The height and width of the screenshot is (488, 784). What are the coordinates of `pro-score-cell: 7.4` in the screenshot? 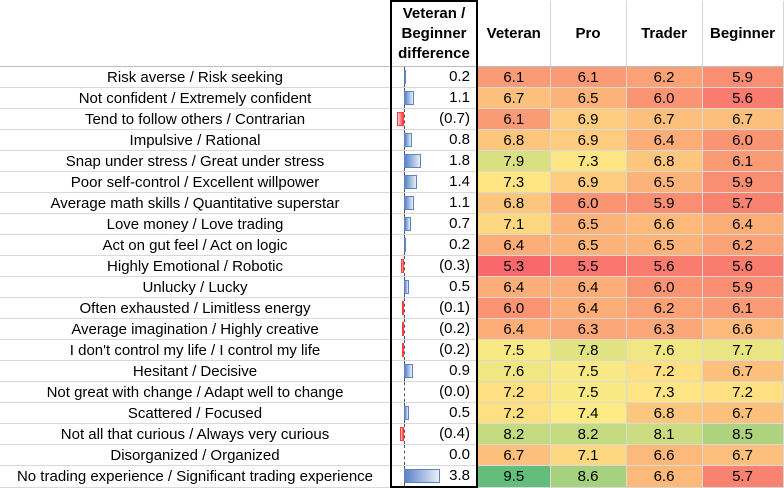 It's located at (588, 413).